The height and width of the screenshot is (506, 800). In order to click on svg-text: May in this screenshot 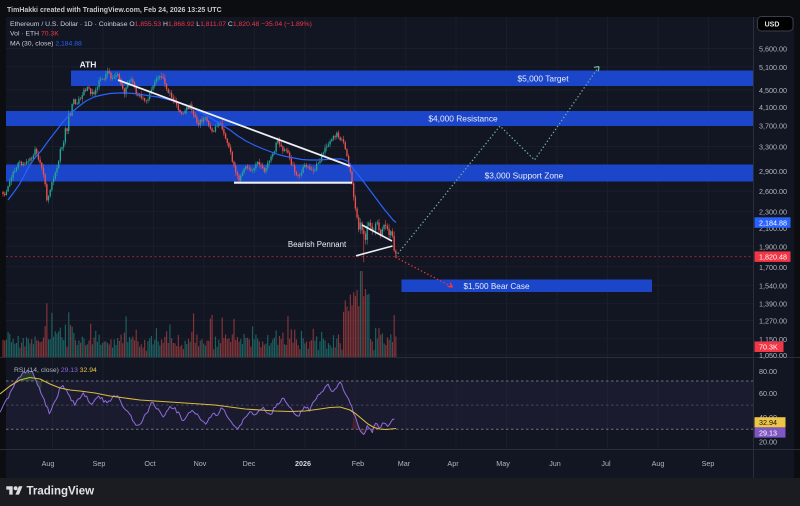, I will do `click(503, 463)`.